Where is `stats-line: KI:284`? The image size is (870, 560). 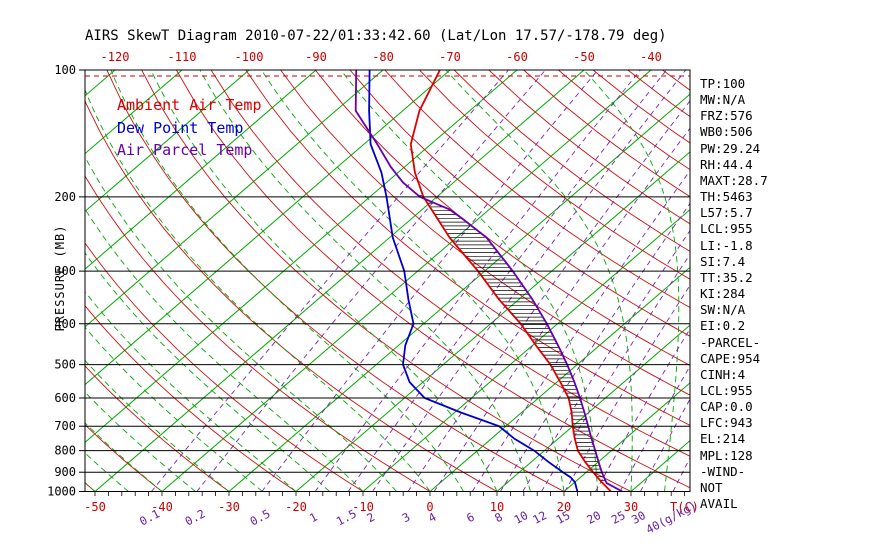 stats-line: KI:284 is located at coordinates (723, 294).